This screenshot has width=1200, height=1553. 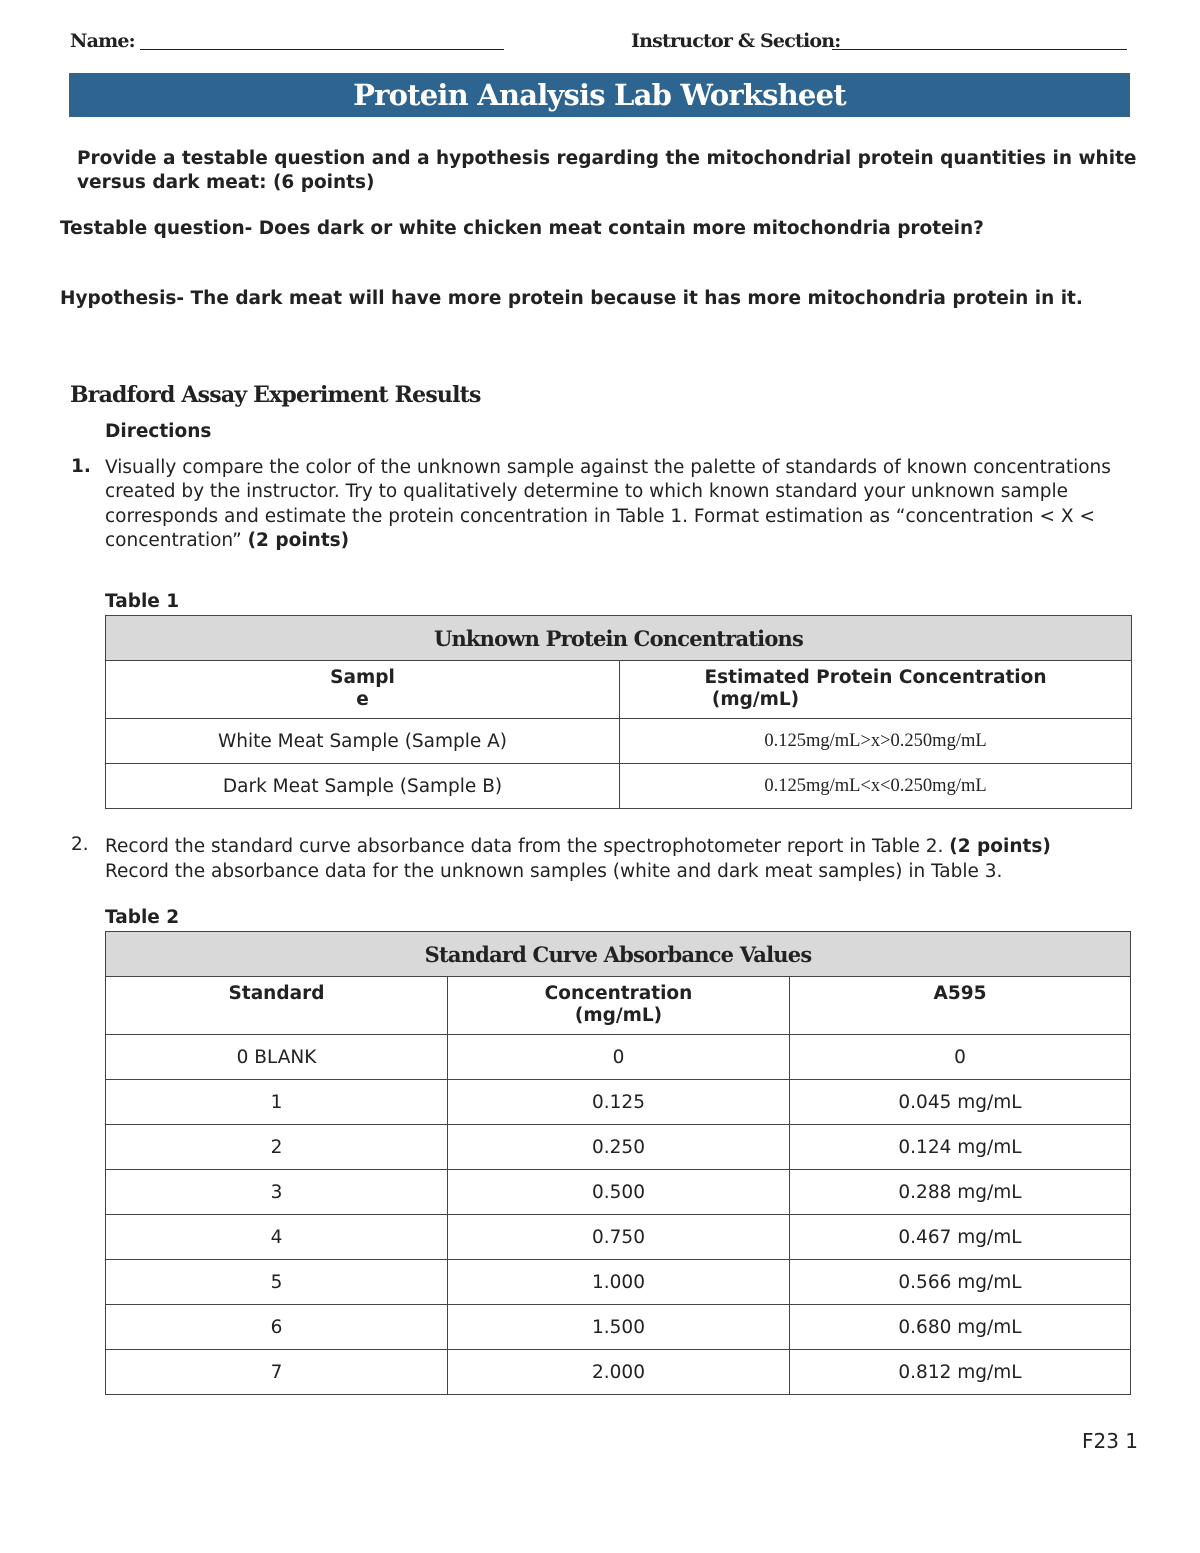 I want to click on table-row: 4 0.750 0.467 mg/mL, so click(x=618, y=1237).